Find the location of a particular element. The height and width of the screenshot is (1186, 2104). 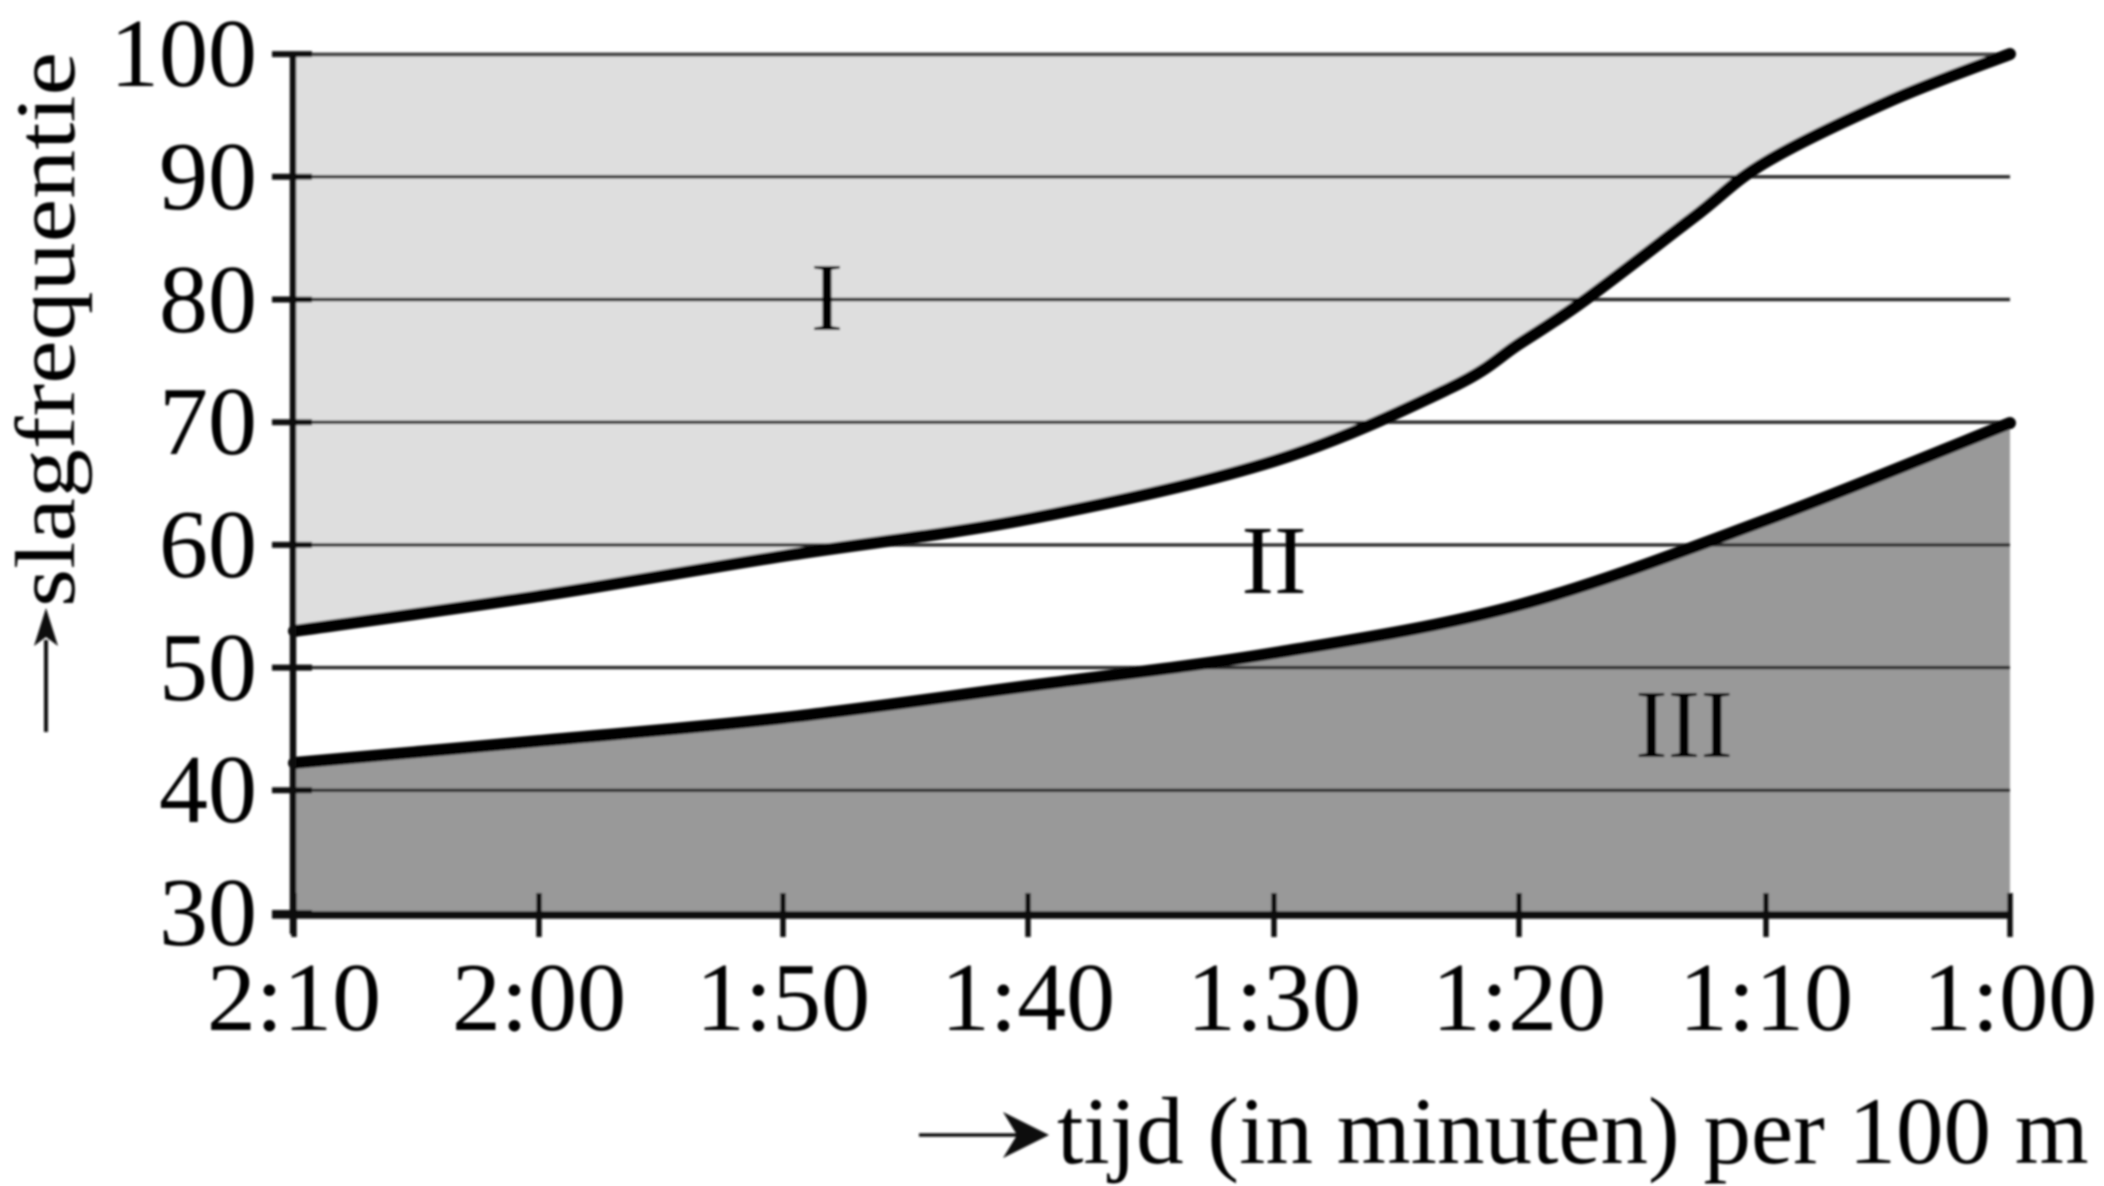

svg-text: 1:20 is located at coordinates (1519, 998).